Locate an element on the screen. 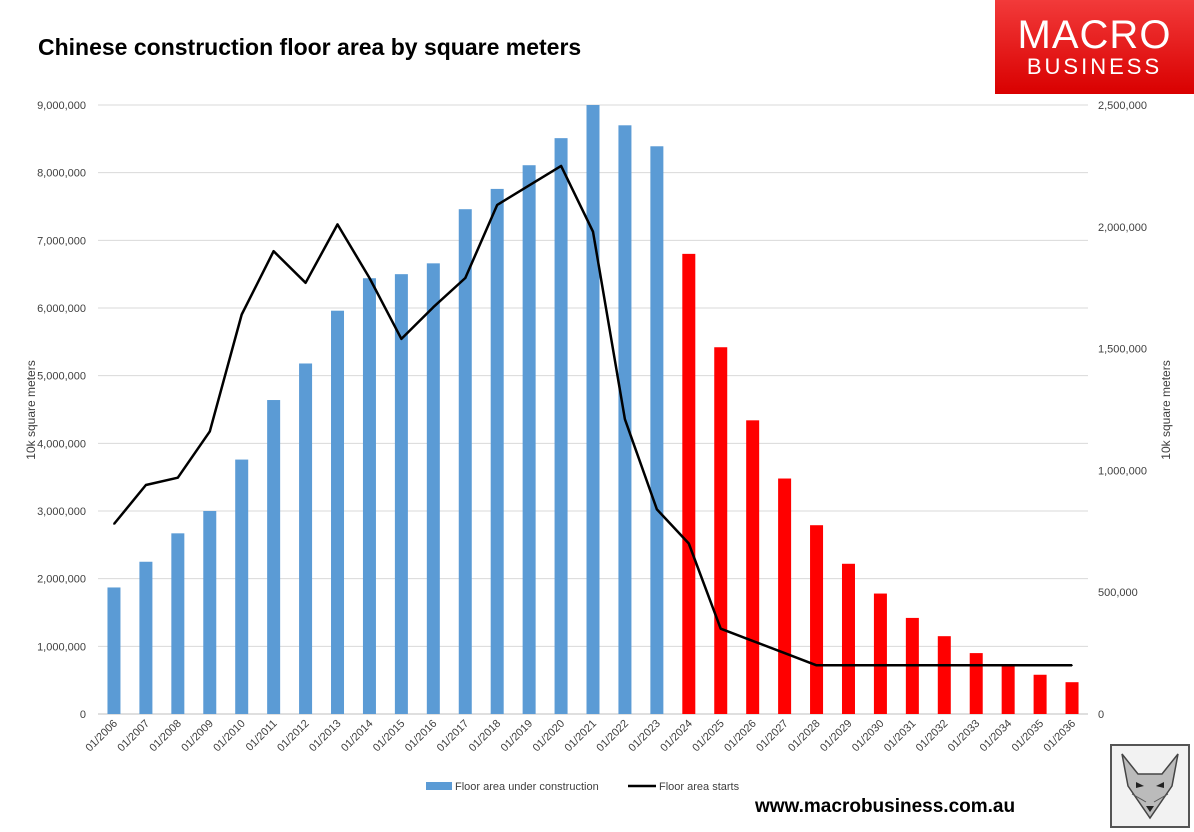 Image resolution: width=1194 pixels, height=832 pixels. y-tick-label: 2,000,000 is located at coordinates (61, 580).